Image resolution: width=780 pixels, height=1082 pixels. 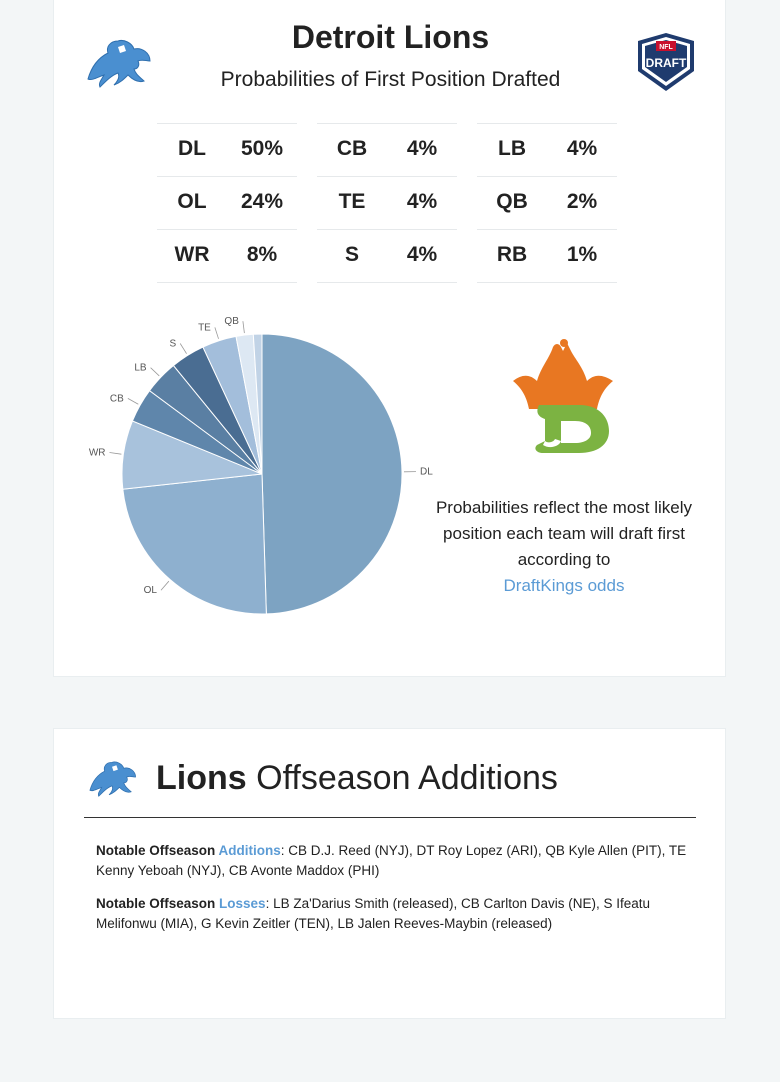 What do you see at coordinates (227, 149) in the screenshot?
I see `probability-row: DL 50%` at bounding box center [227, 149].